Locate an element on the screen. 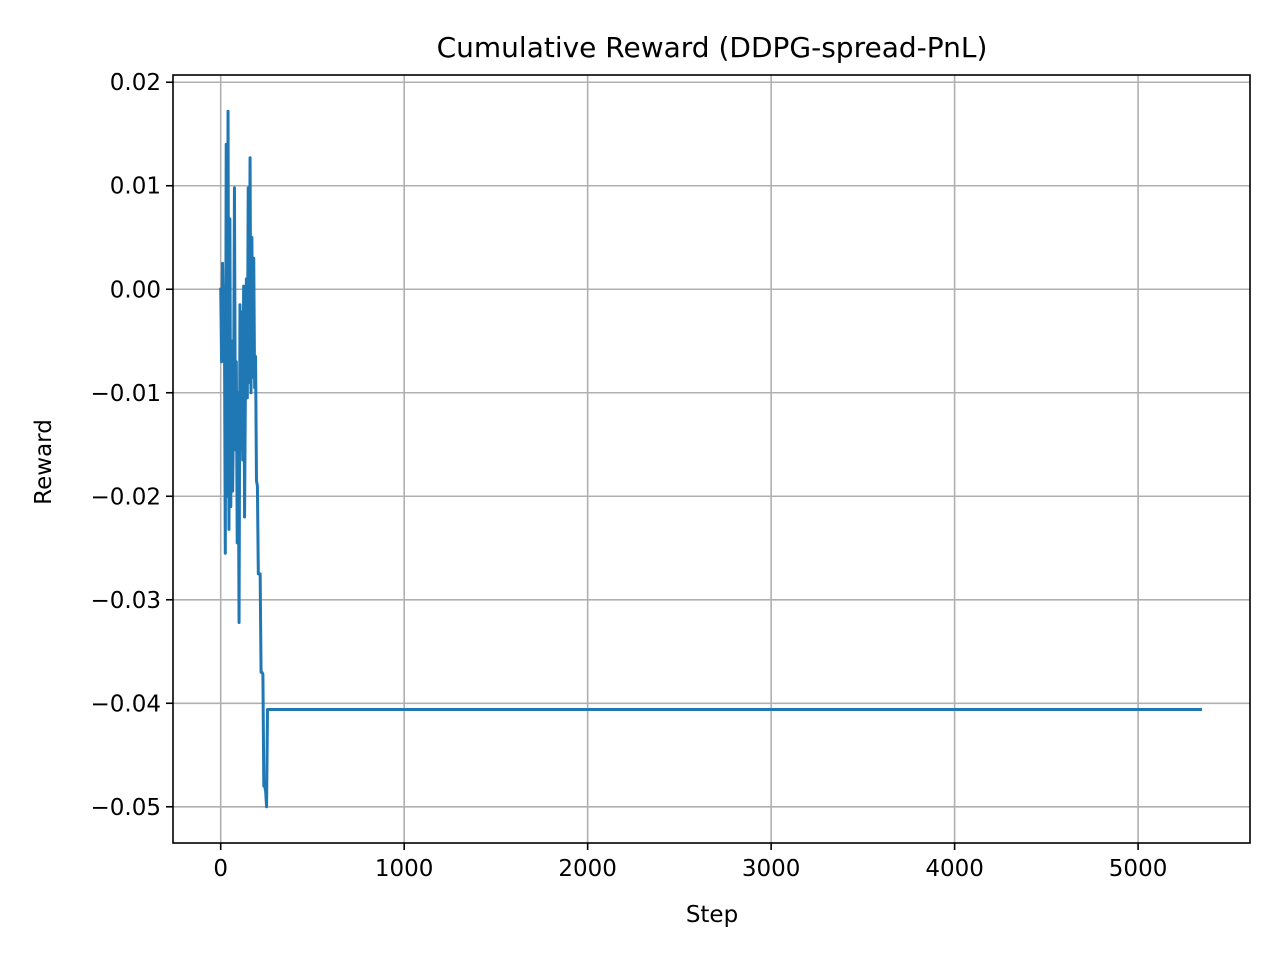 The width and height of the screenshot is (1280, 960). x-tick-label: 4000 is located at coordinates (954, 869).